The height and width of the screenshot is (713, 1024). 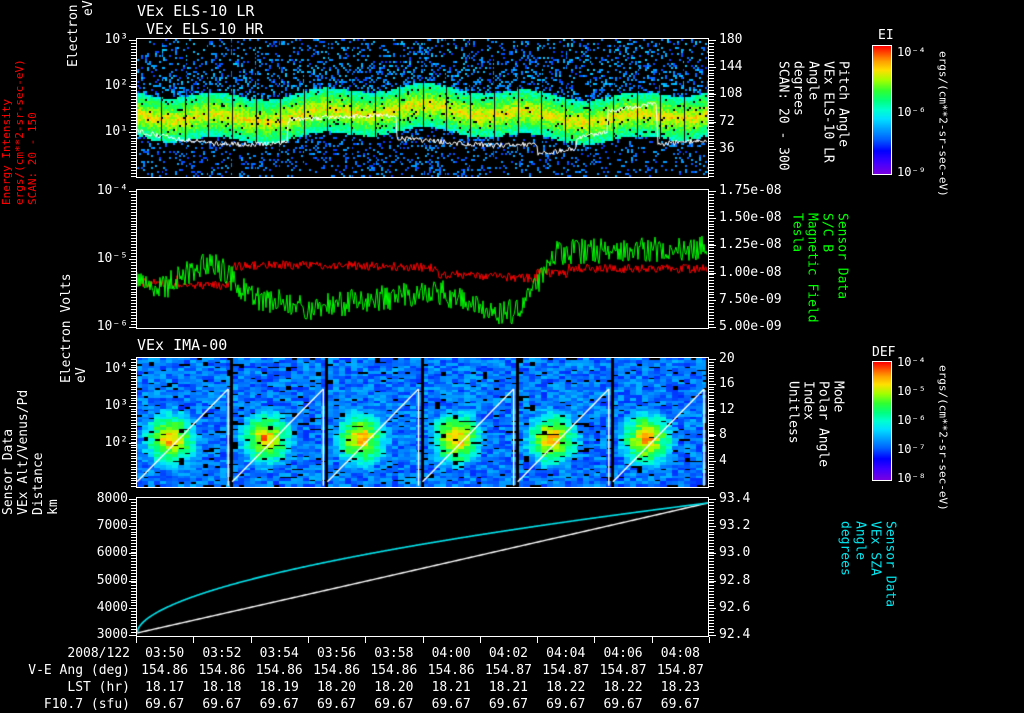 I want to click on panel4-left-axis-label: Sensor Data VEx Alt/Venus/Pd Distance km, so click(x=61, y=524).